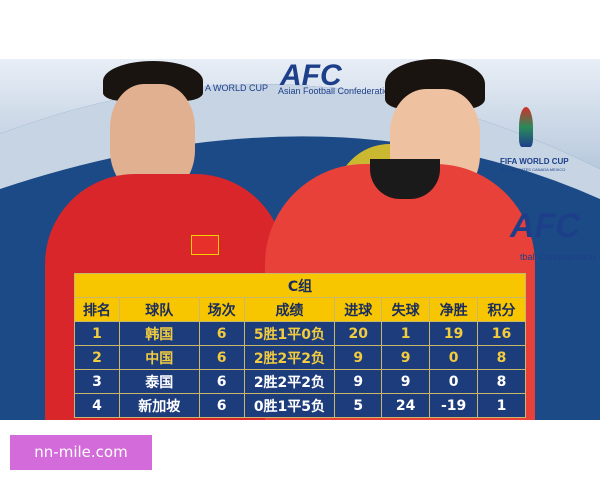 This screenshot has width=600, height=480. What do you see at coordinates (159, 381) in the screenshot?
I see `cell: 泰国` at bounding box center [159, 381].